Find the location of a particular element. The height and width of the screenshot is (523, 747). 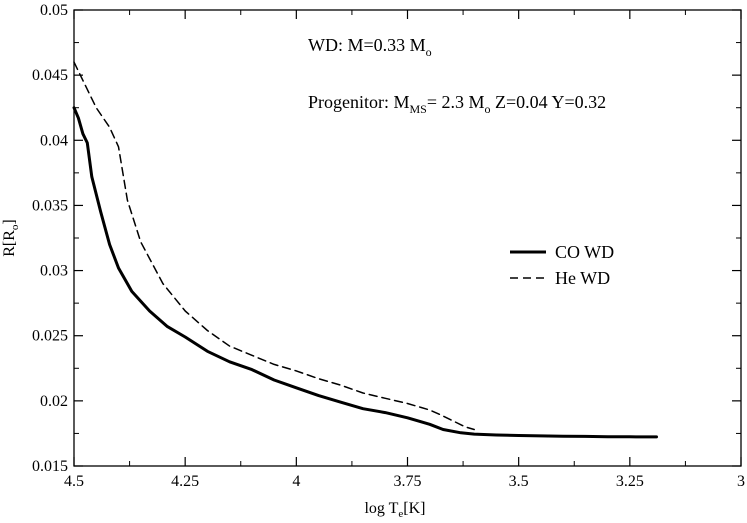

y-tick-label: 0.03 is located at coordinates (54, 271).